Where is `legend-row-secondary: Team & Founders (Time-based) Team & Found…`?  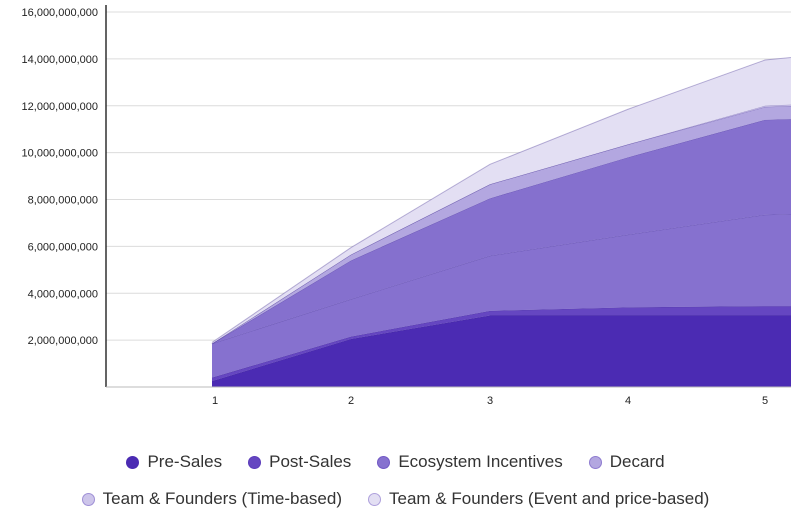
legend-row-secondary: Team & Founders (Time-based) Team & Found… is located at coordinates (395, 499).